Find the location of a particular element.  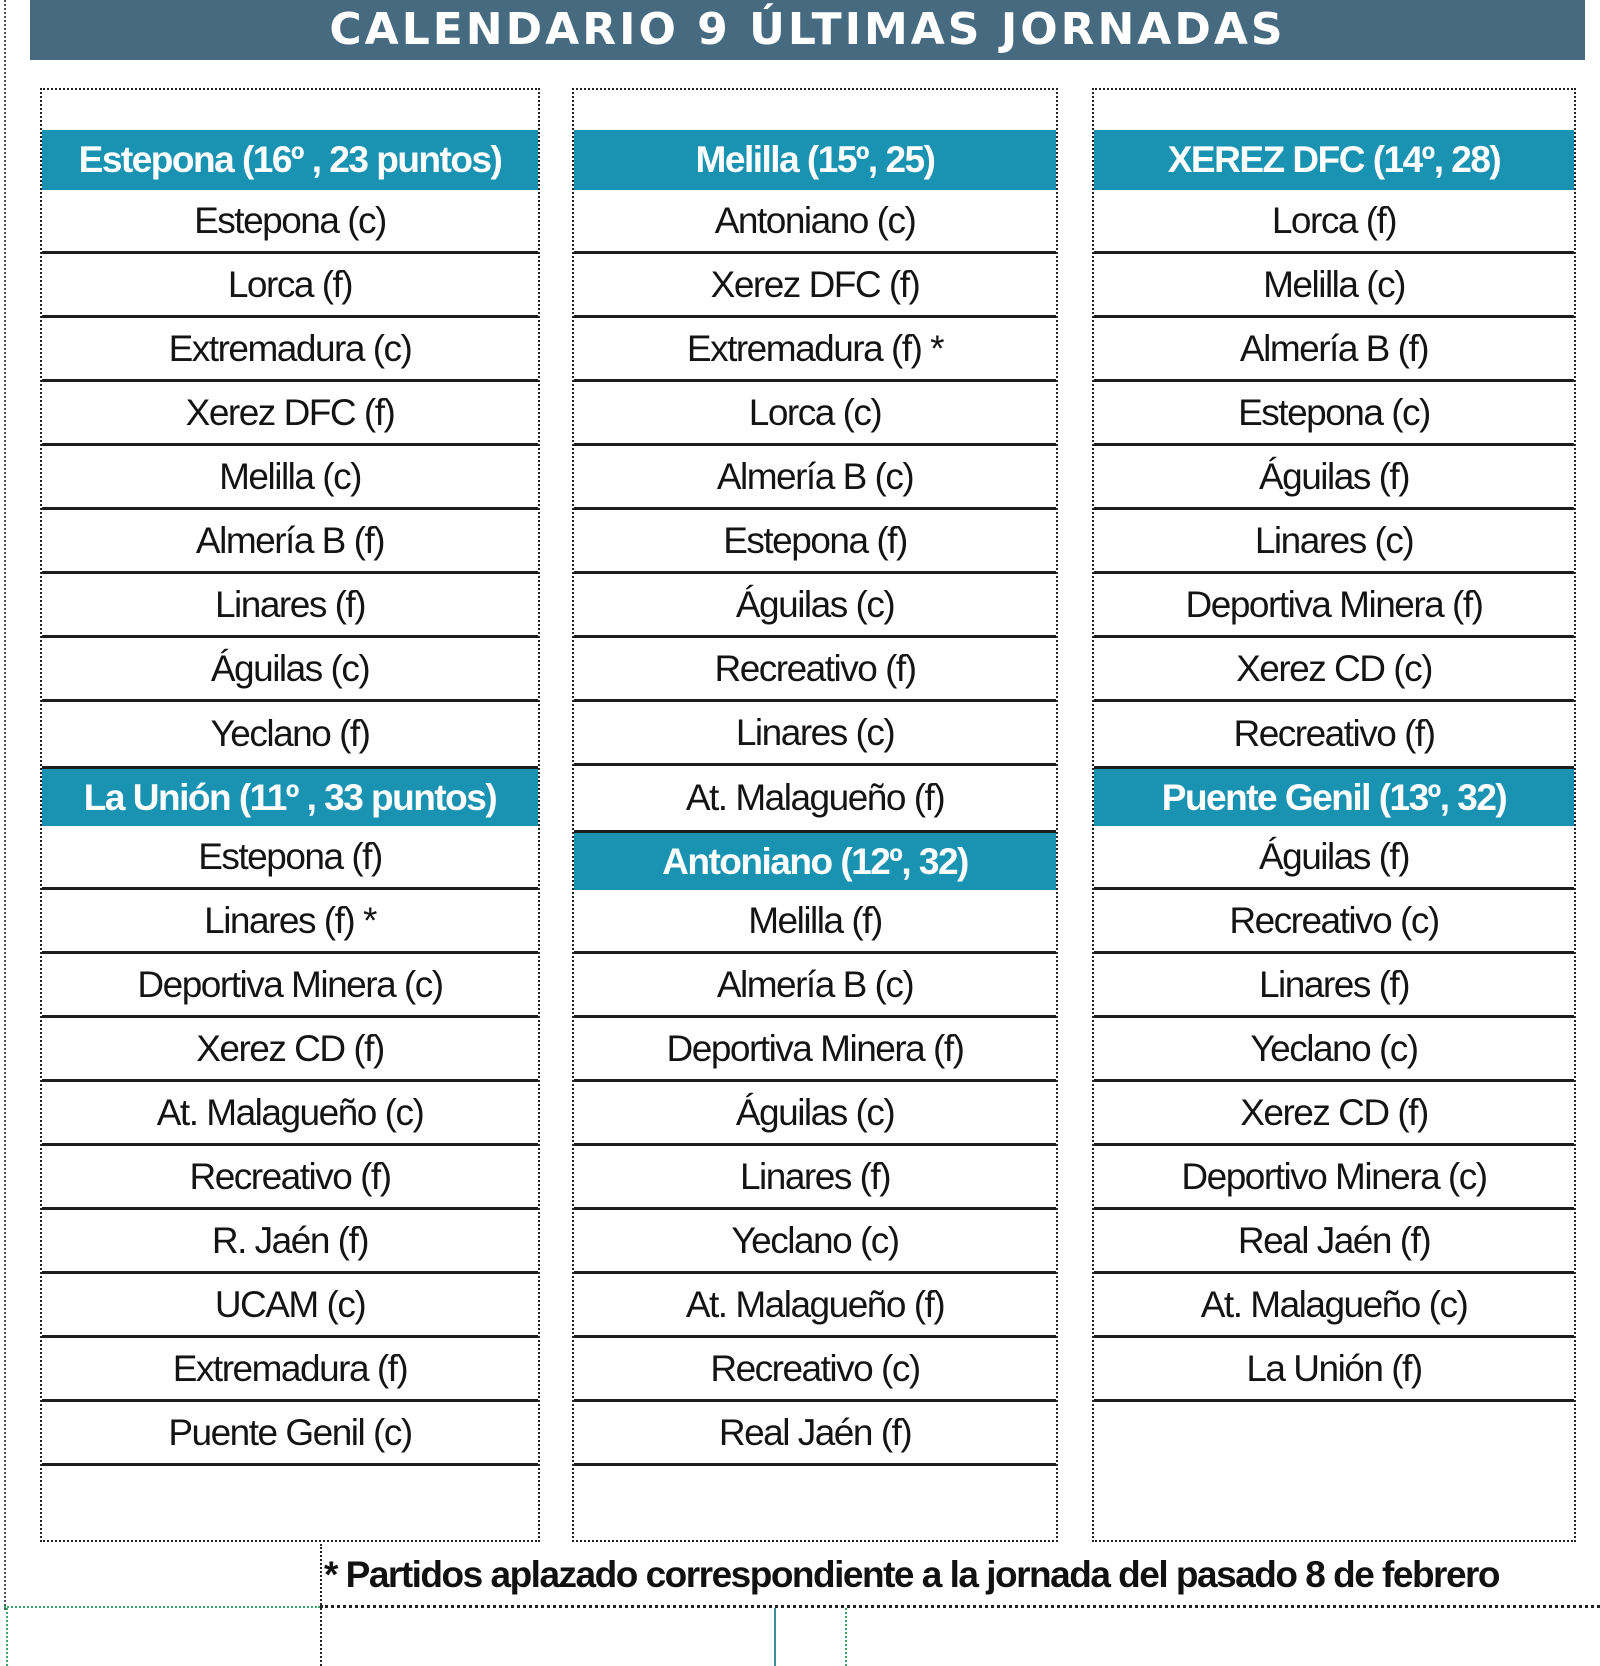

match-row: Extremadura (f) is located at coordinates (290, 1370).